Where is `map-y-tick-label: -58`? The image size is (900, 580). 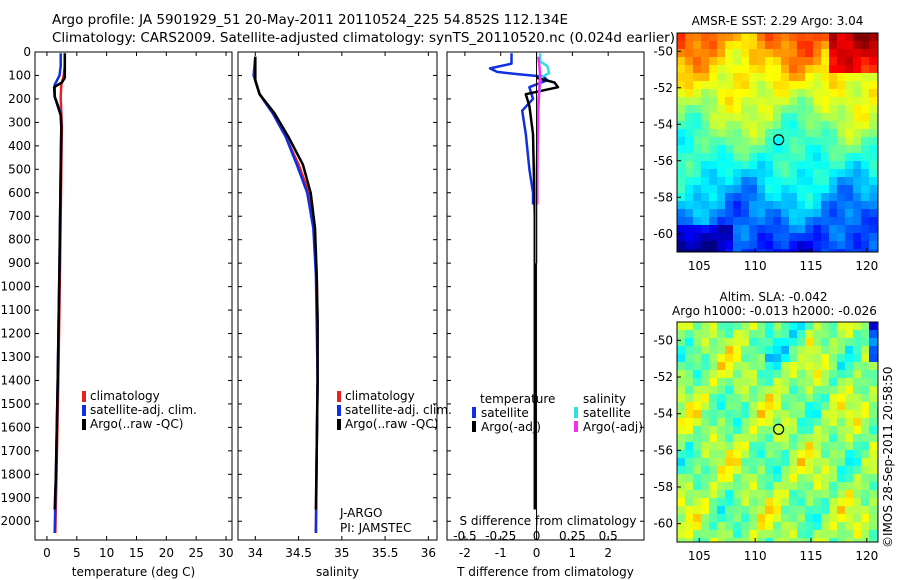 map-y-tick-label: -58 is located at coordinates (663, 197).